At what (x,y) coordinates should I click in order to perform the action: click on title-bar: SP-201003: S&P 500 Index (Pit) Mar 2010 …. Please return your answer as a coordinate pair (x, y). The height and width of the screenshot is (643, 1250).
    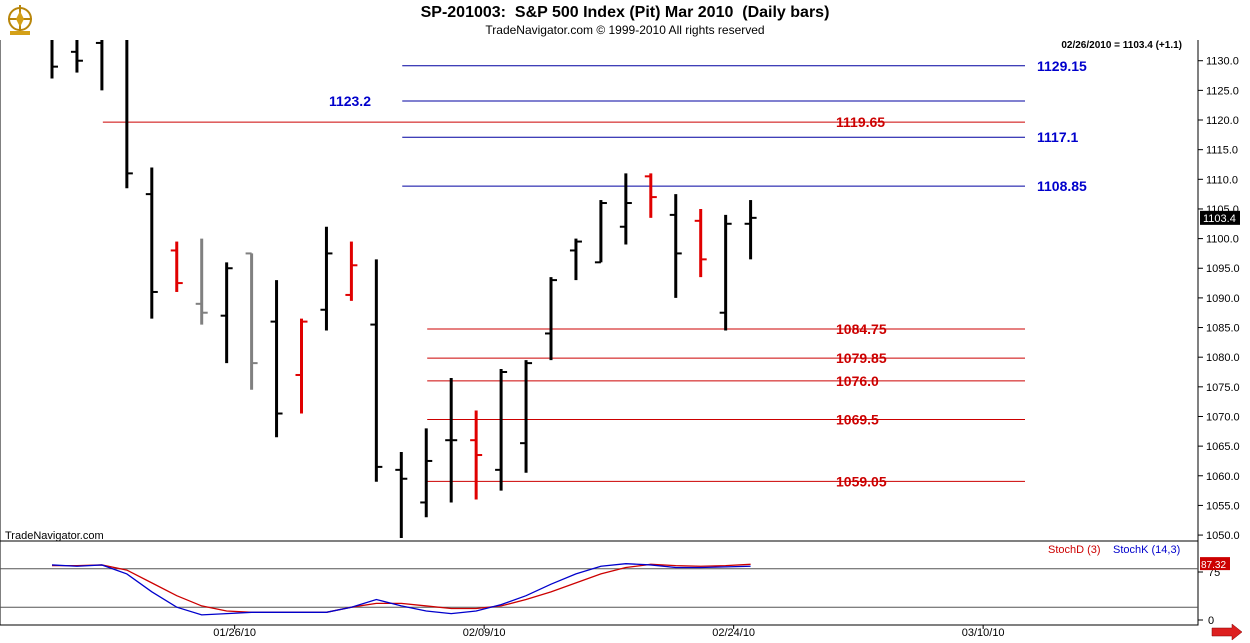
    Looking at the image, I should click on (625, 20).